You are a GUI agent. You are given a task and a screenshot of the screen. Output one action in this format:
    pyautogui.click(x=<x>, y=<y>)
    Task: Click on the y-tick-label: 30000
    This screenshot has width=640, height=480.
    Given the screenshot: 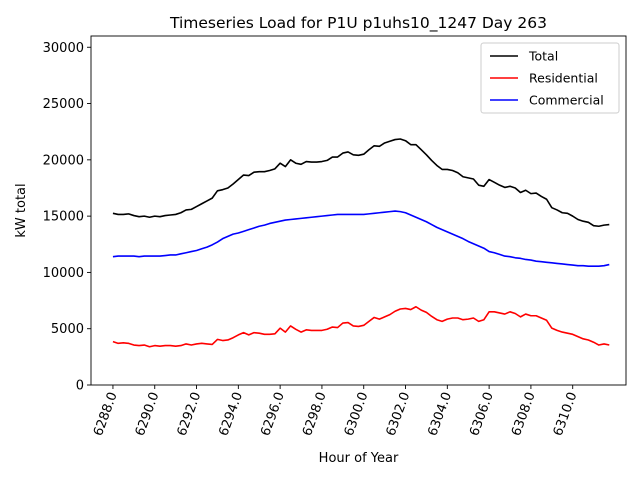 What is the action you would take?
    pyautogui.click(x=63, y=48)
    